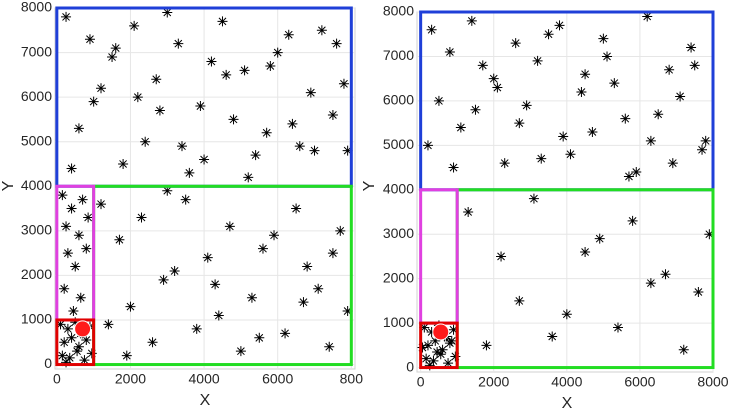  I want to click on x-tick-label: 2000, so click(130, 379).